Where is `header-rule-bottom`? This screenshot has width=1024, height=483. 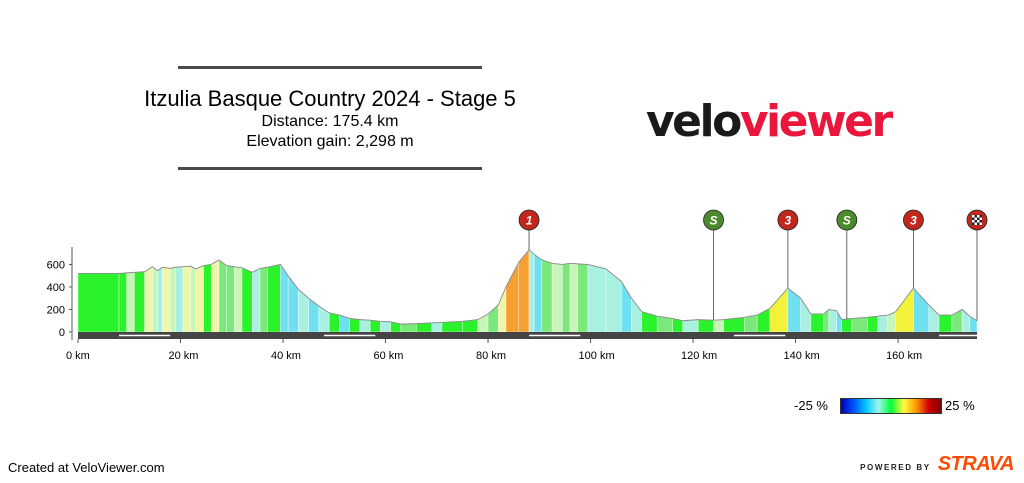 header-rule-bottom is located at coordinates (330, 168).